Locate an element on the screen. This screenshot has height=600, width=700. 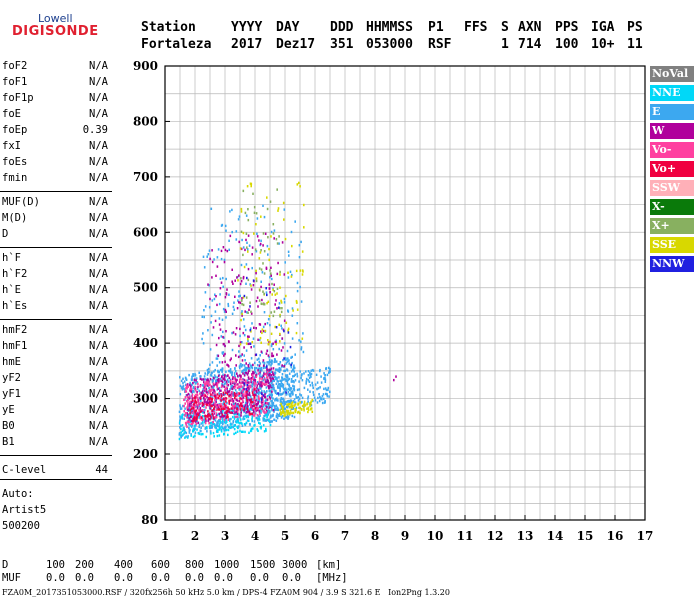
param-value-yf2: N/A is located at coordinates (98, 378).